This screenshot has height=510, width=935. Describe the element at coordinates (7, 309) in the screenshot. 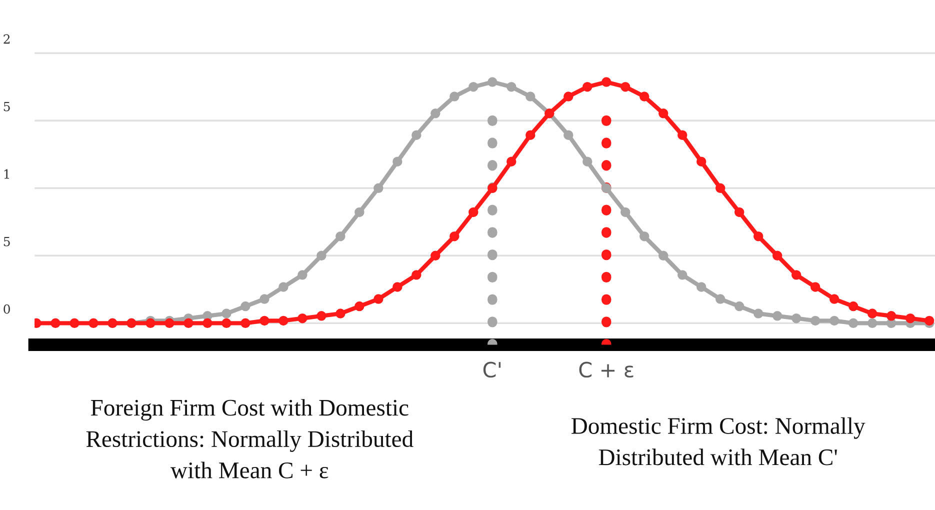

I see `text: 0` at that location.